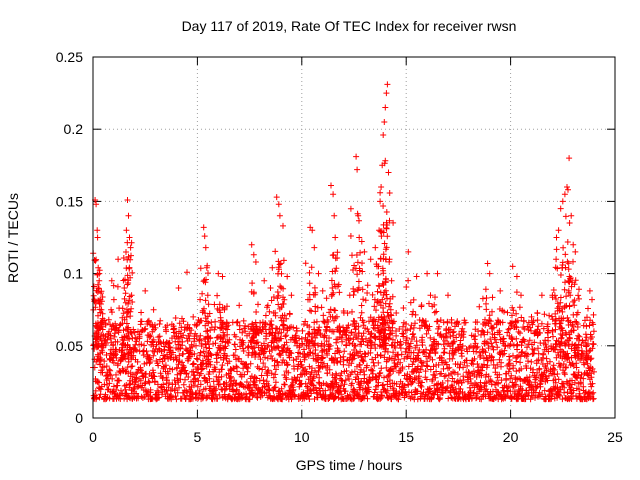 The width and height of the screenshot is (640, 480). Describe the element at coordinates (13, 238) in the screenshot. I see `y-axis-label: ROTI / TECUs` at that location.